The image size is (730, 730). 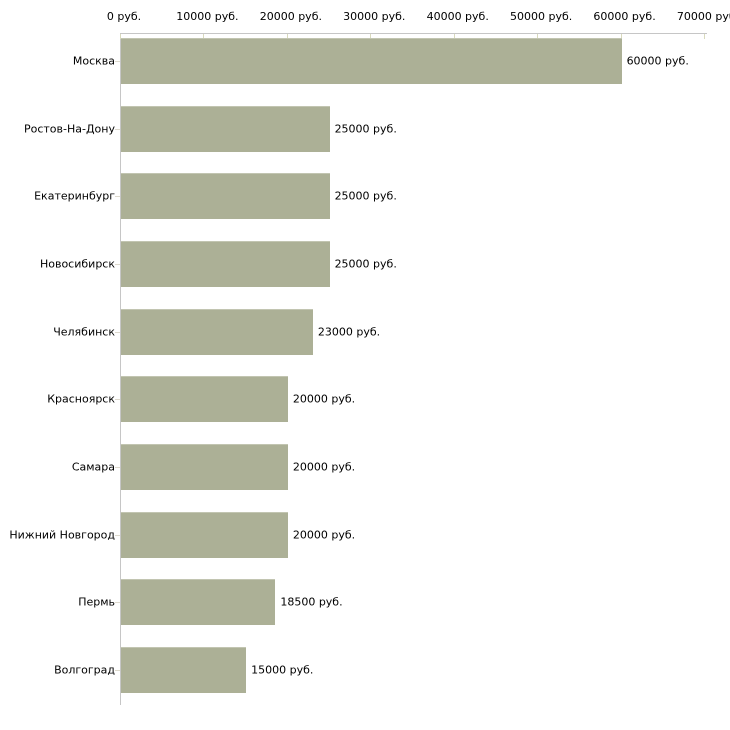 I want to click on x-axis-tick-label: 30000 руб., so click(x=374, y=16).